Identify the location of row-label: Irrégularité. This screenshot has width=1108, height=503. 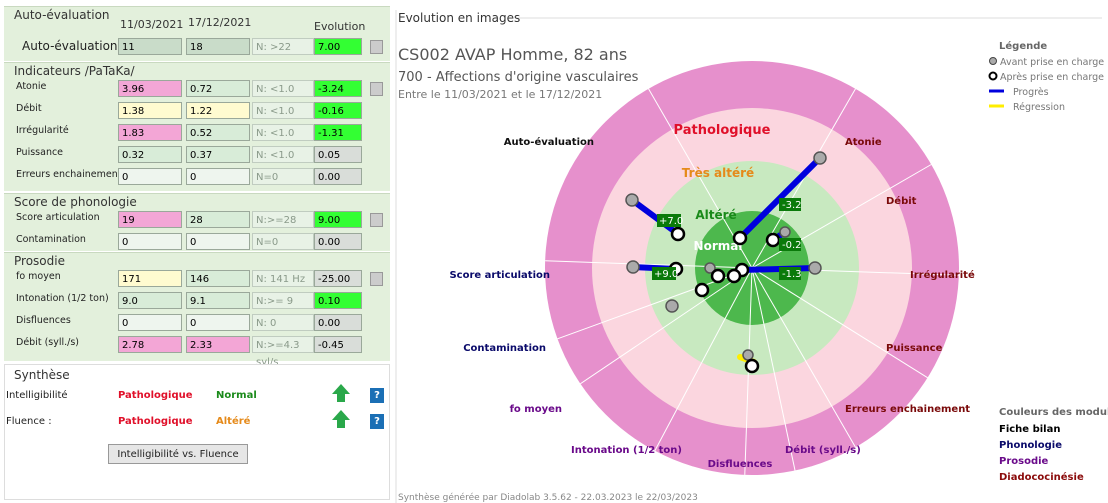
(42, 130).